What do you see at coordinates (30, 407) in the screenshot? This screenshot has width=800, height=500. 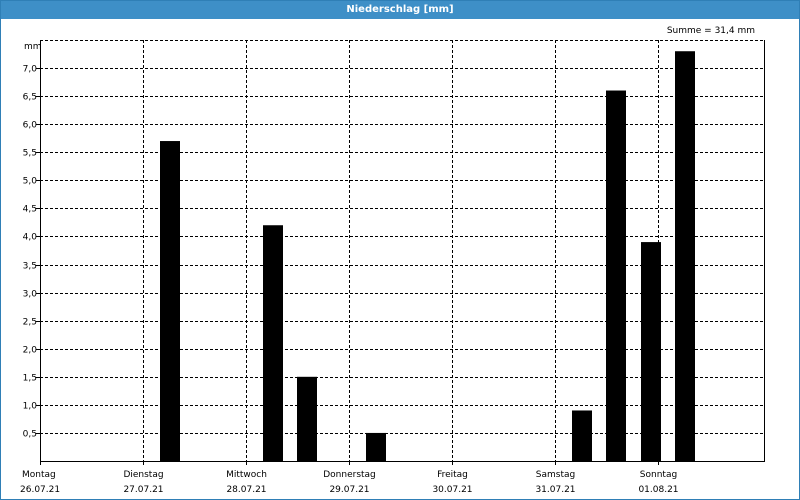 I see `y-tick-label: 1,0` at bounding box center [30, 407].